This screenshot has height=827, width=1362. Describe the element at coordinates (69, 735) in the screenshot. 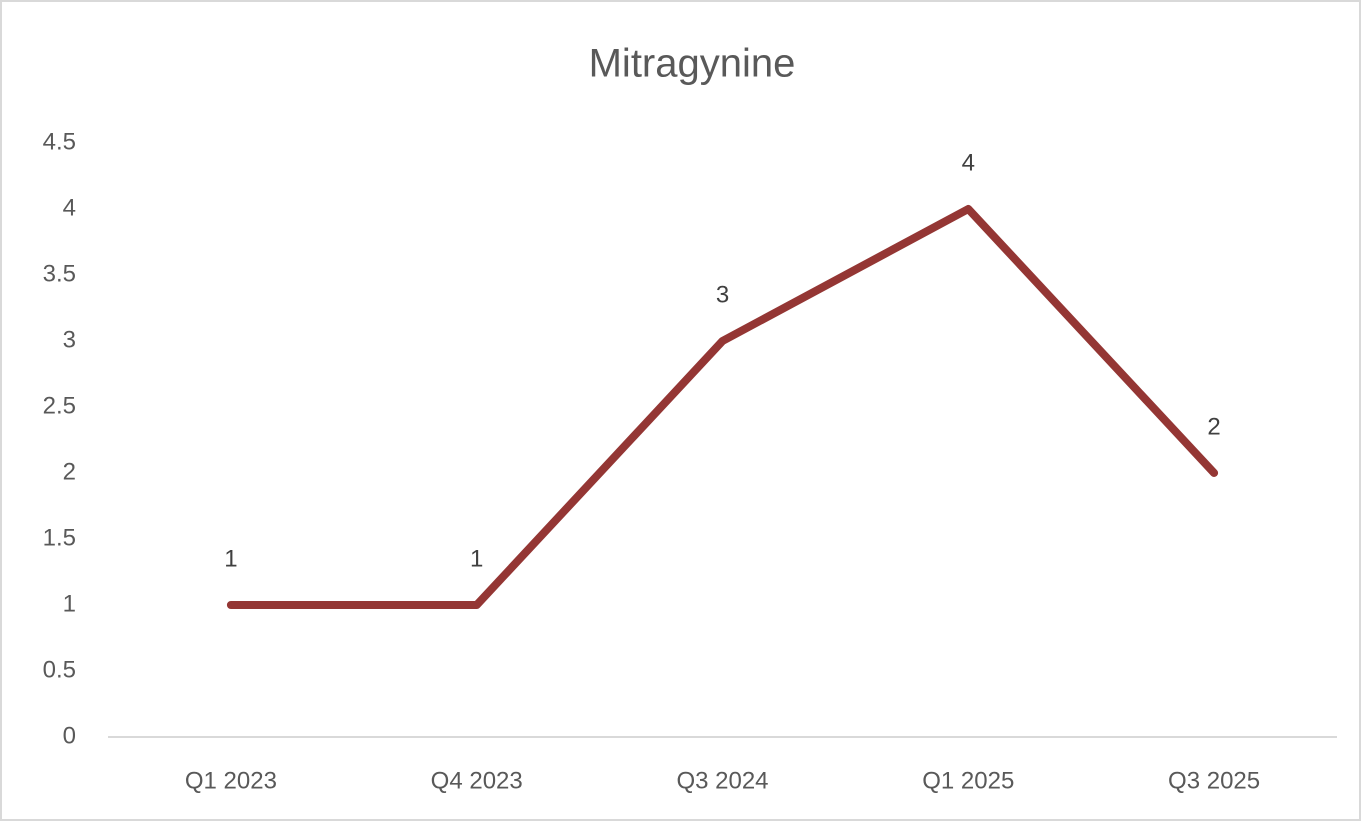

I see `y-tick-label: 0` at that location.